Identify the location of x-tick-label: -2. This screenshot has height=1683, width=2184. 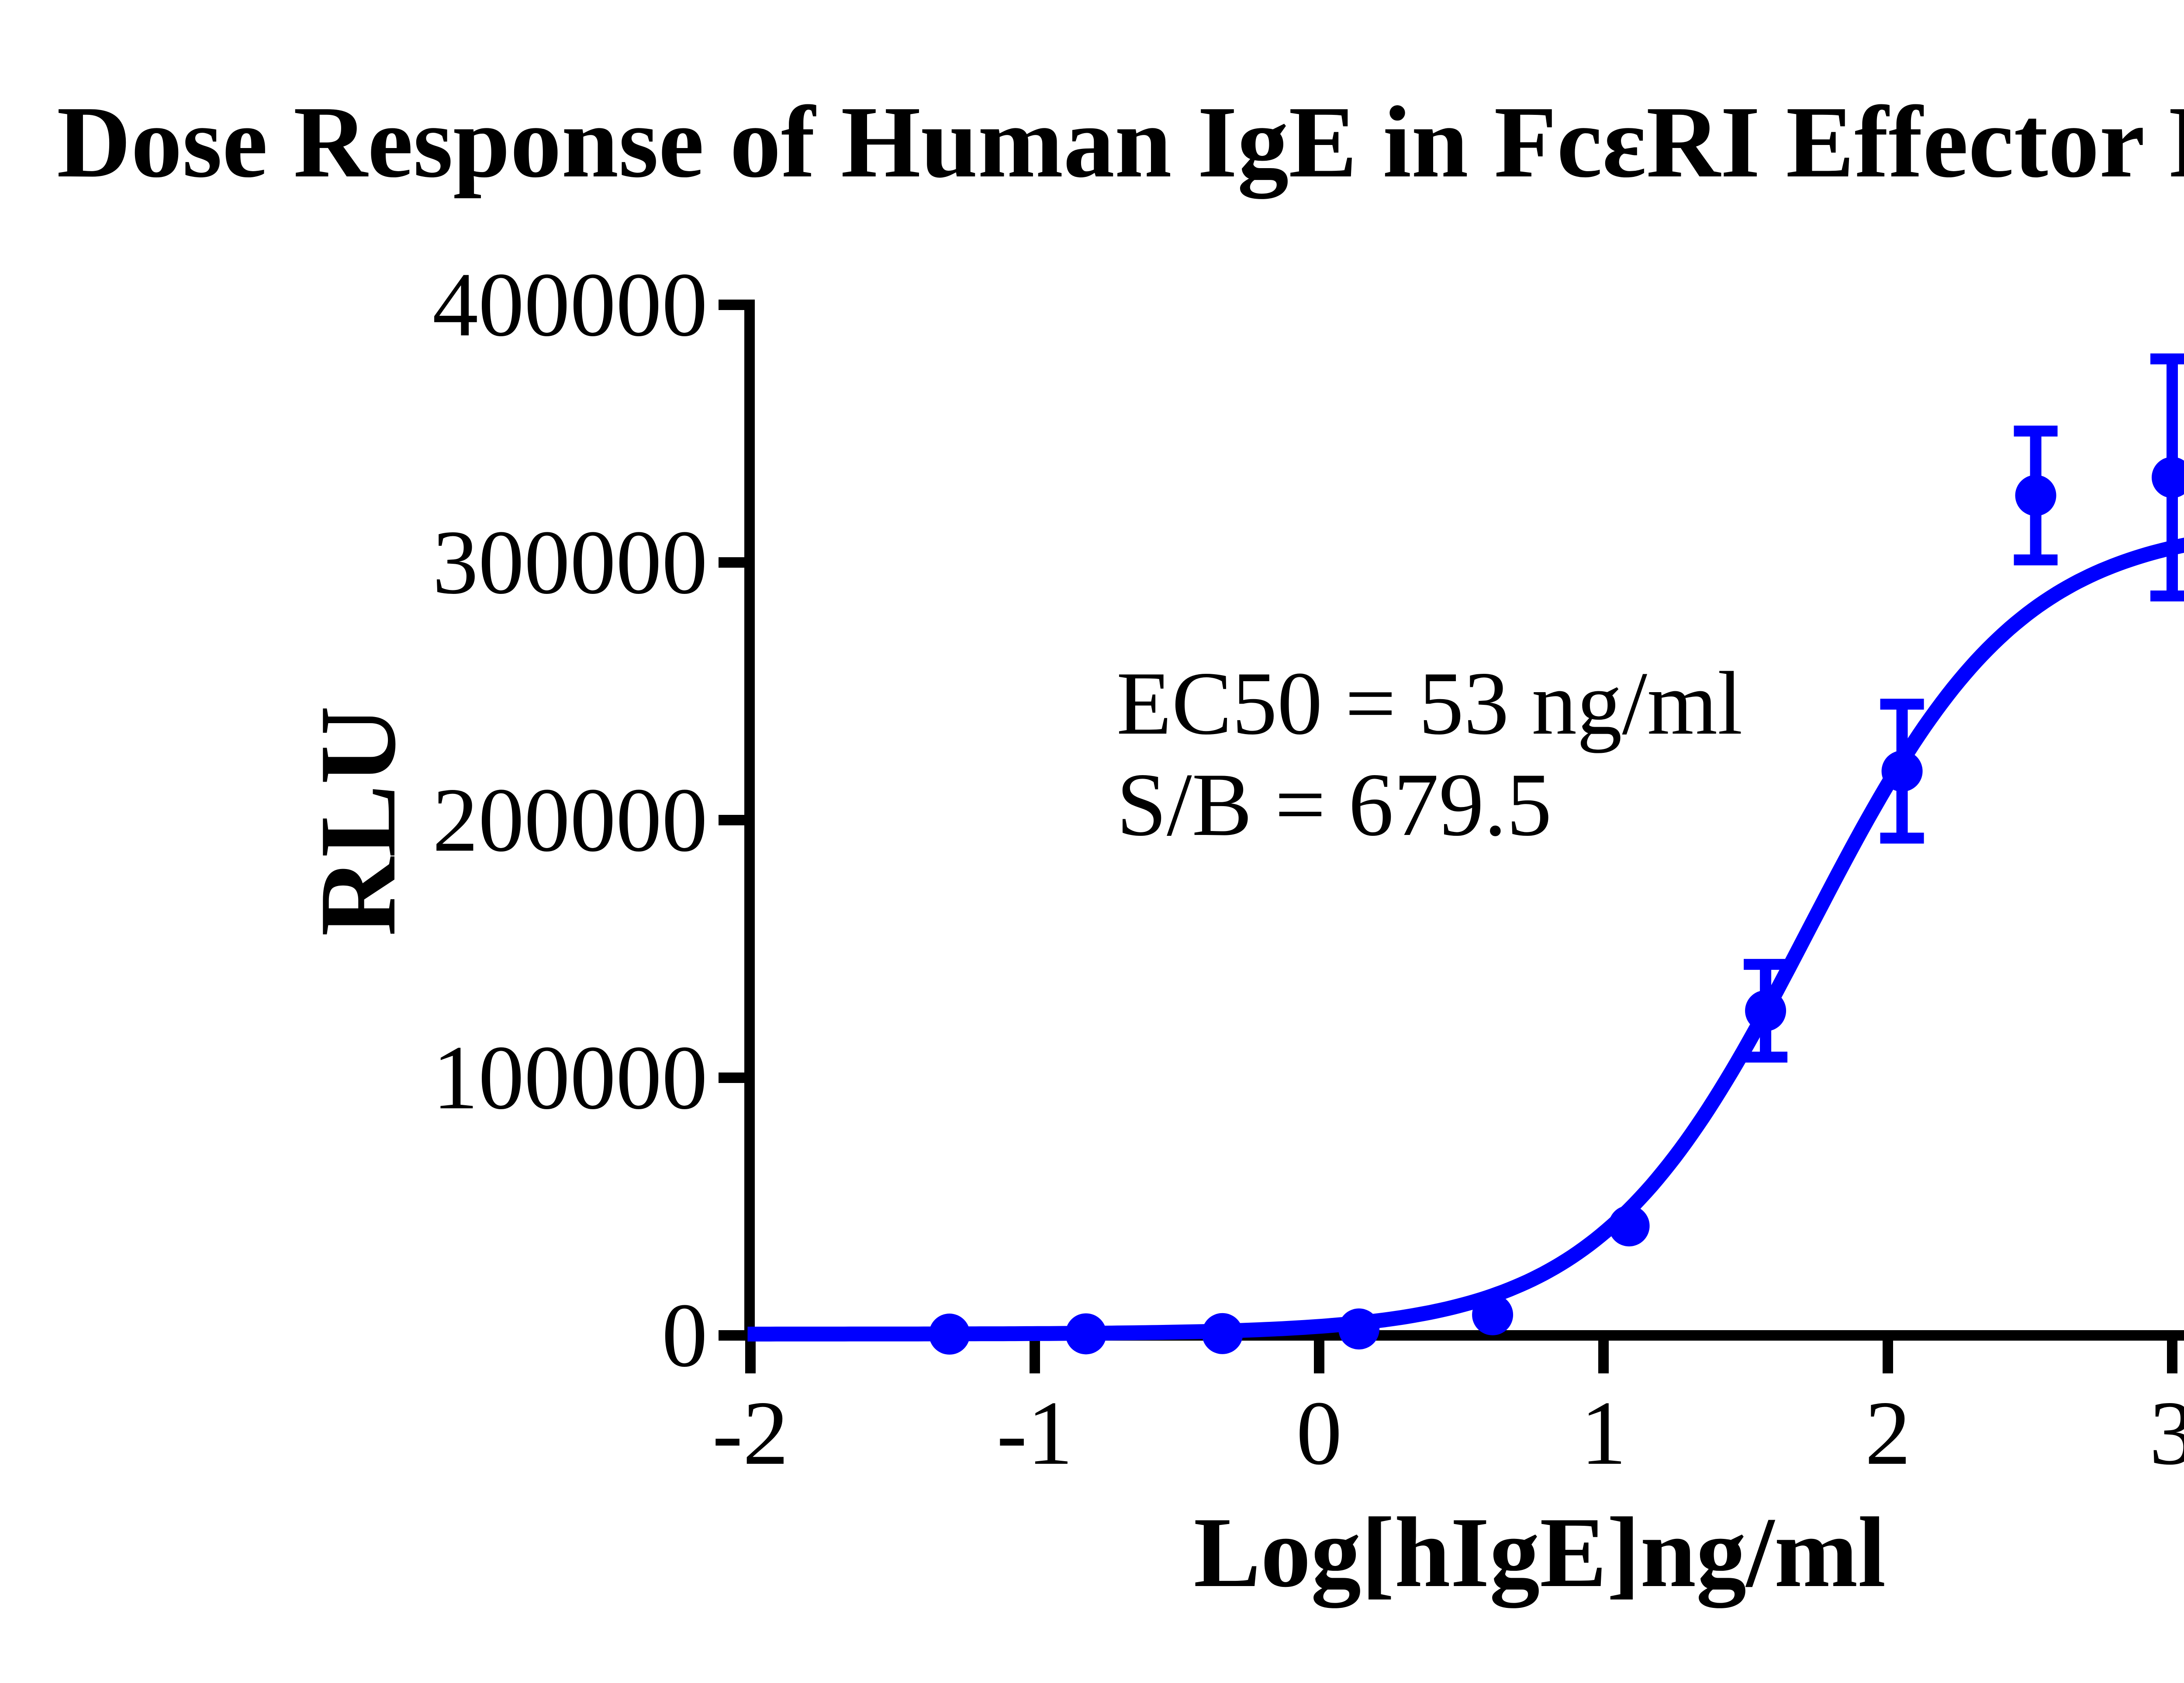
(750, 1434).